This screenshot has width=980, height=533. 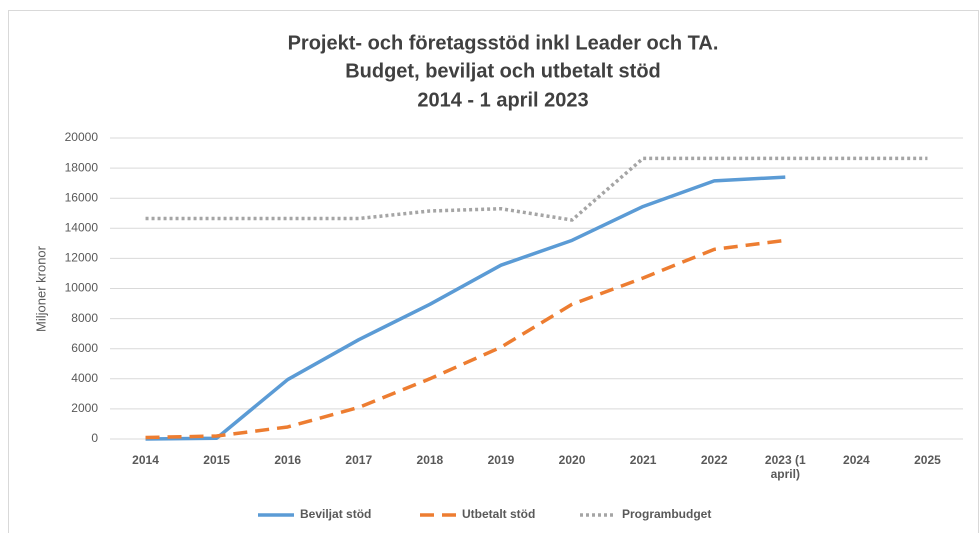 What do you see at coordinates (503, 71) in the screenshot?
I see `chart-title: Budget, beviljat och utbetalt stöd` at bounding box center [503, 71].